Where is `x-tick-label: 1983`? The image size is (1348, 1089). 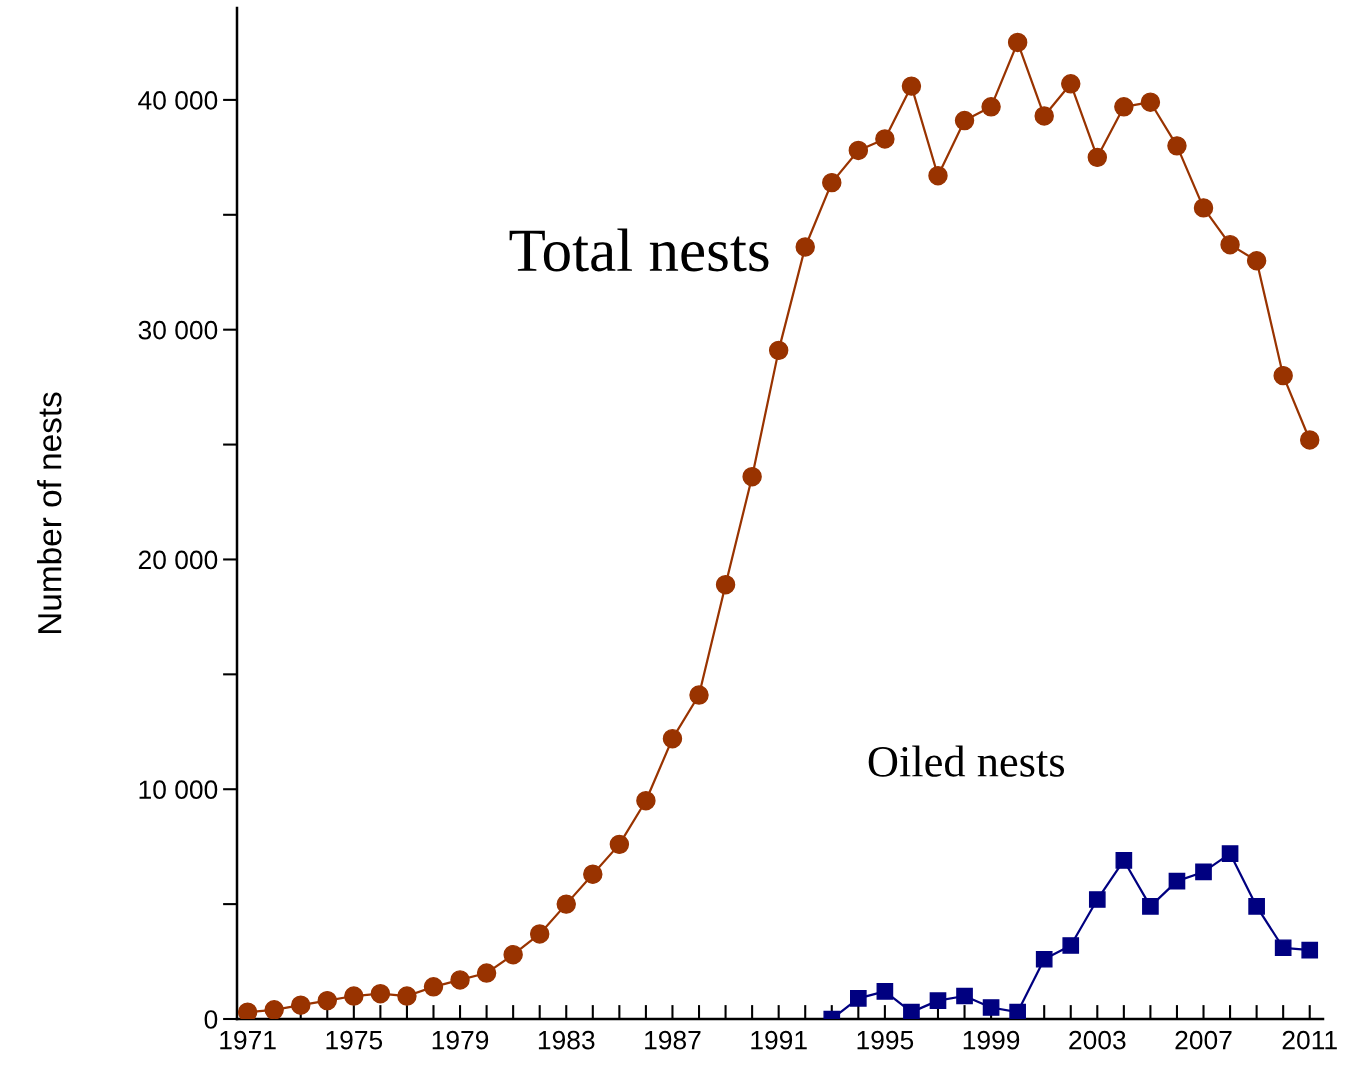
x-tick-label: 1983 is located at coordinates (566, 1040).